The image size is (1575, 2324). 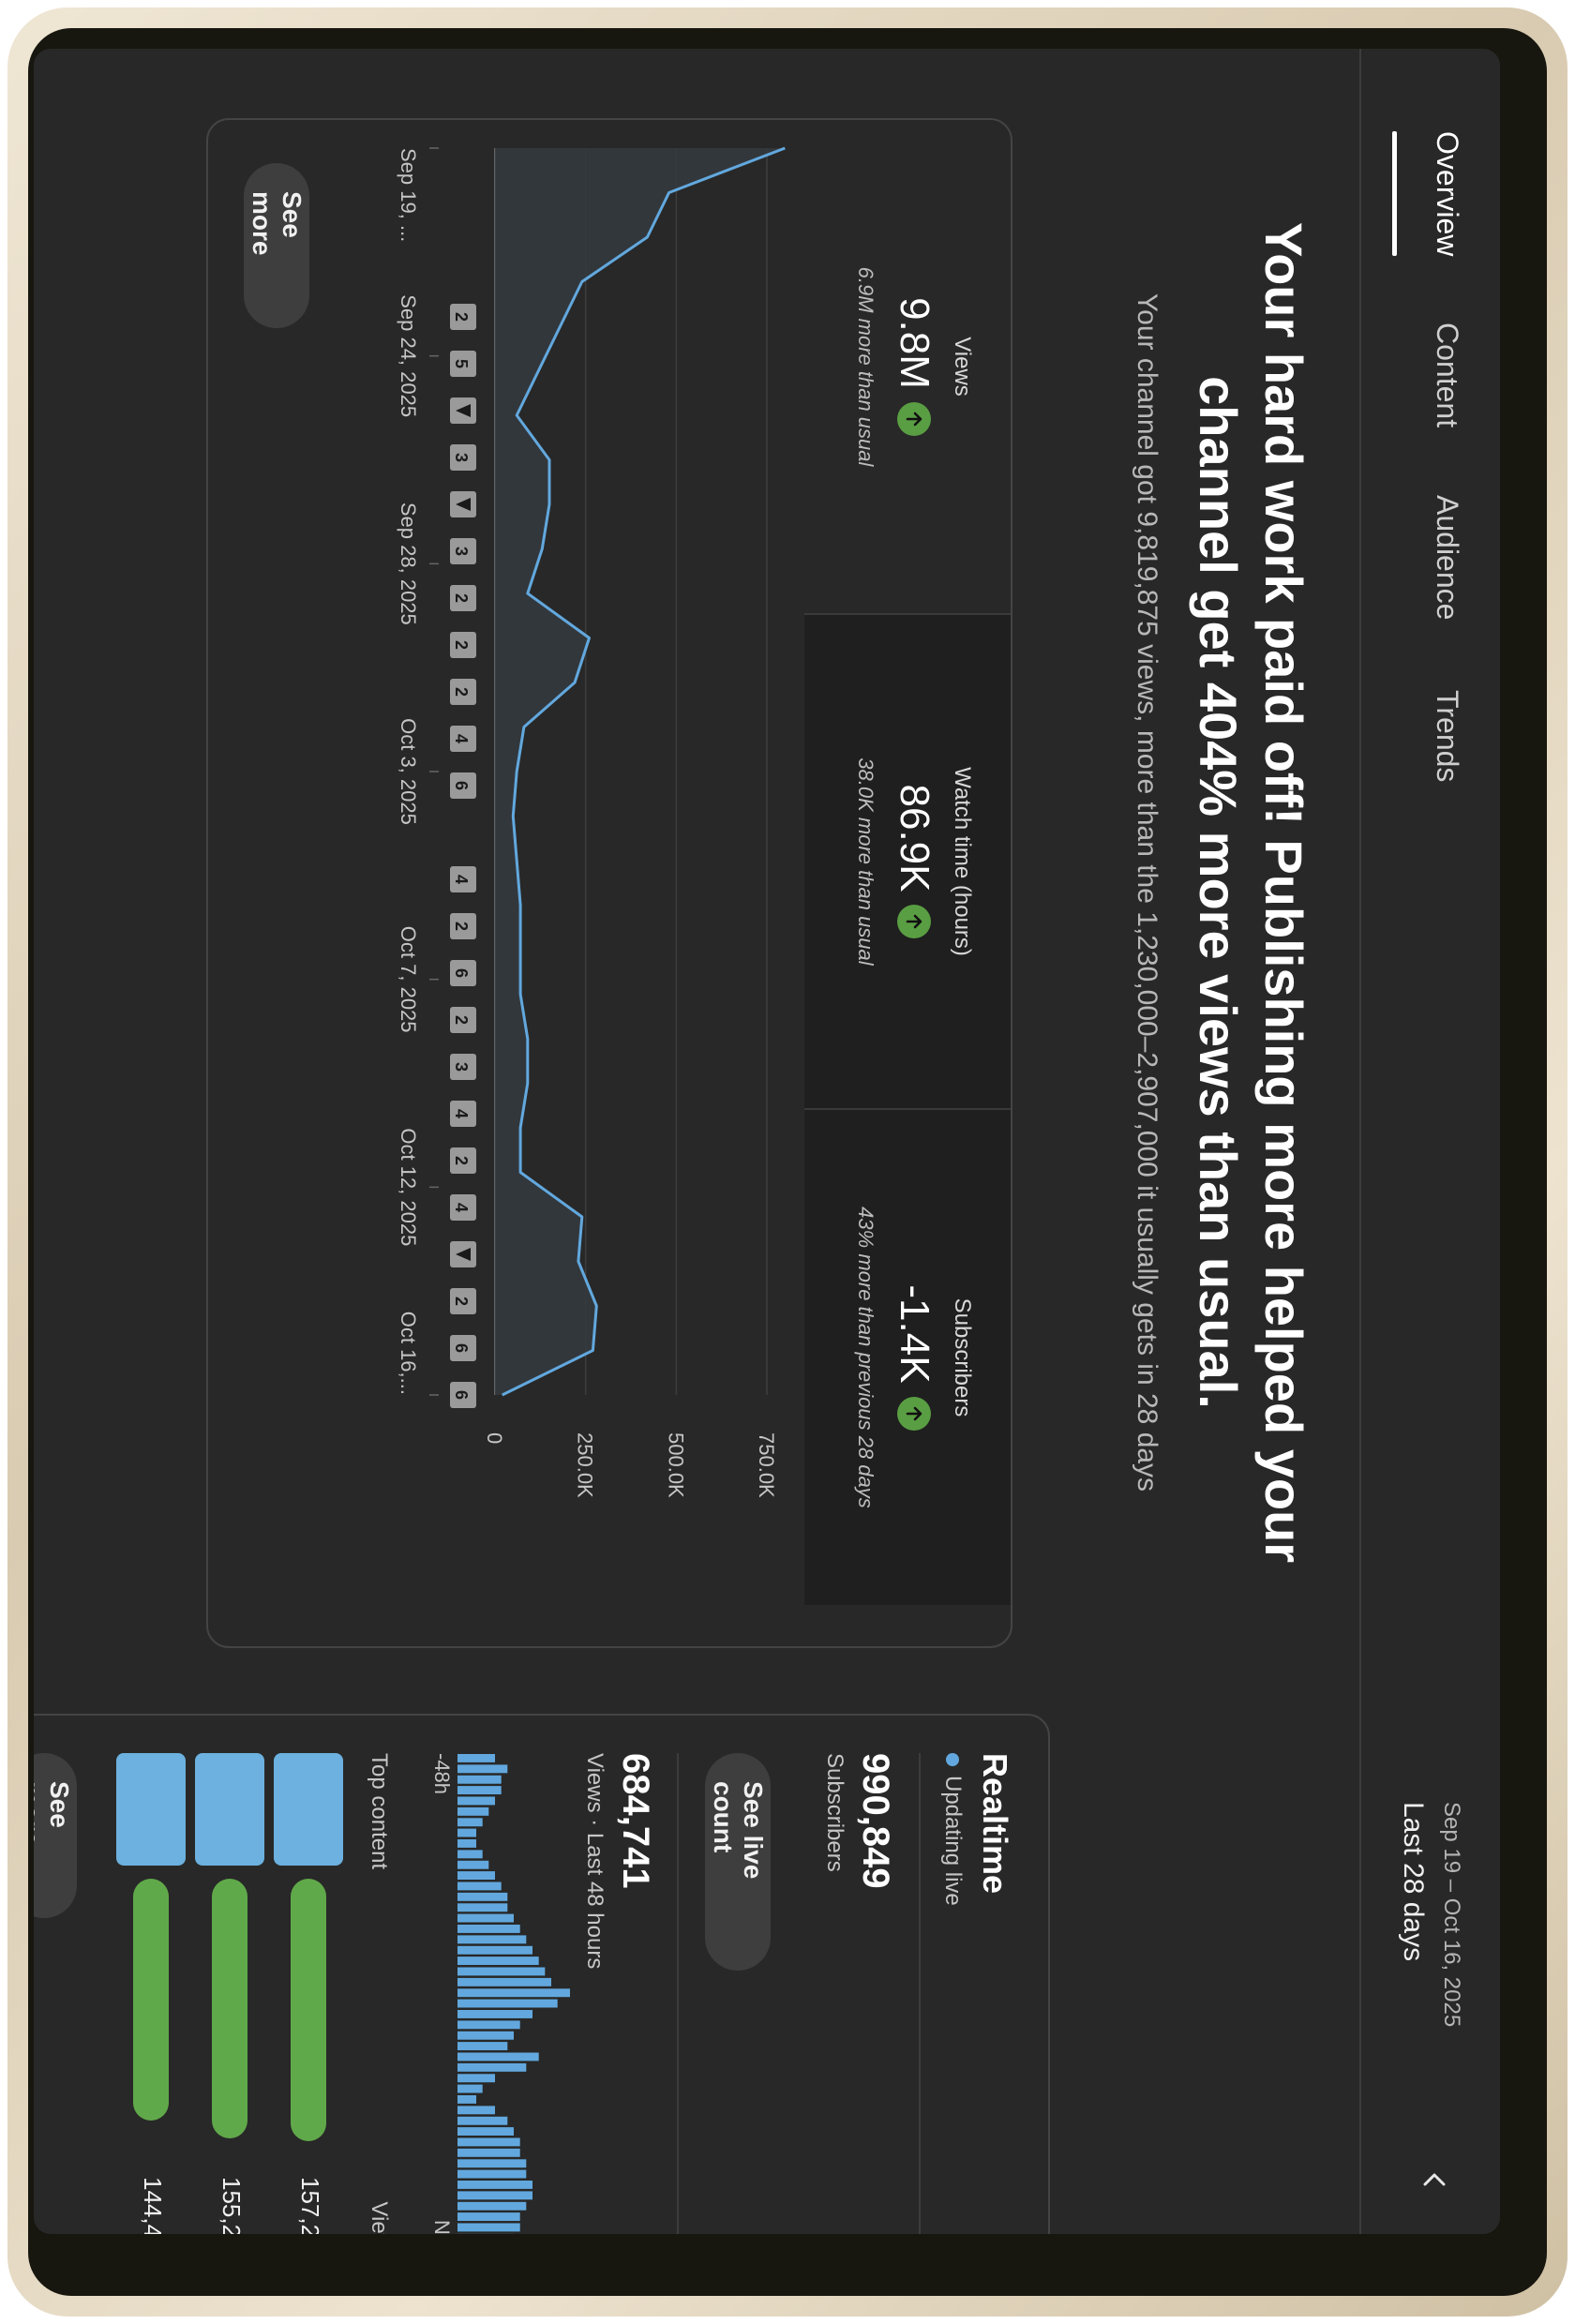 I want to click on metric-views: Views 9.8M 6.9M more than usual, so click(x=907, y=367).